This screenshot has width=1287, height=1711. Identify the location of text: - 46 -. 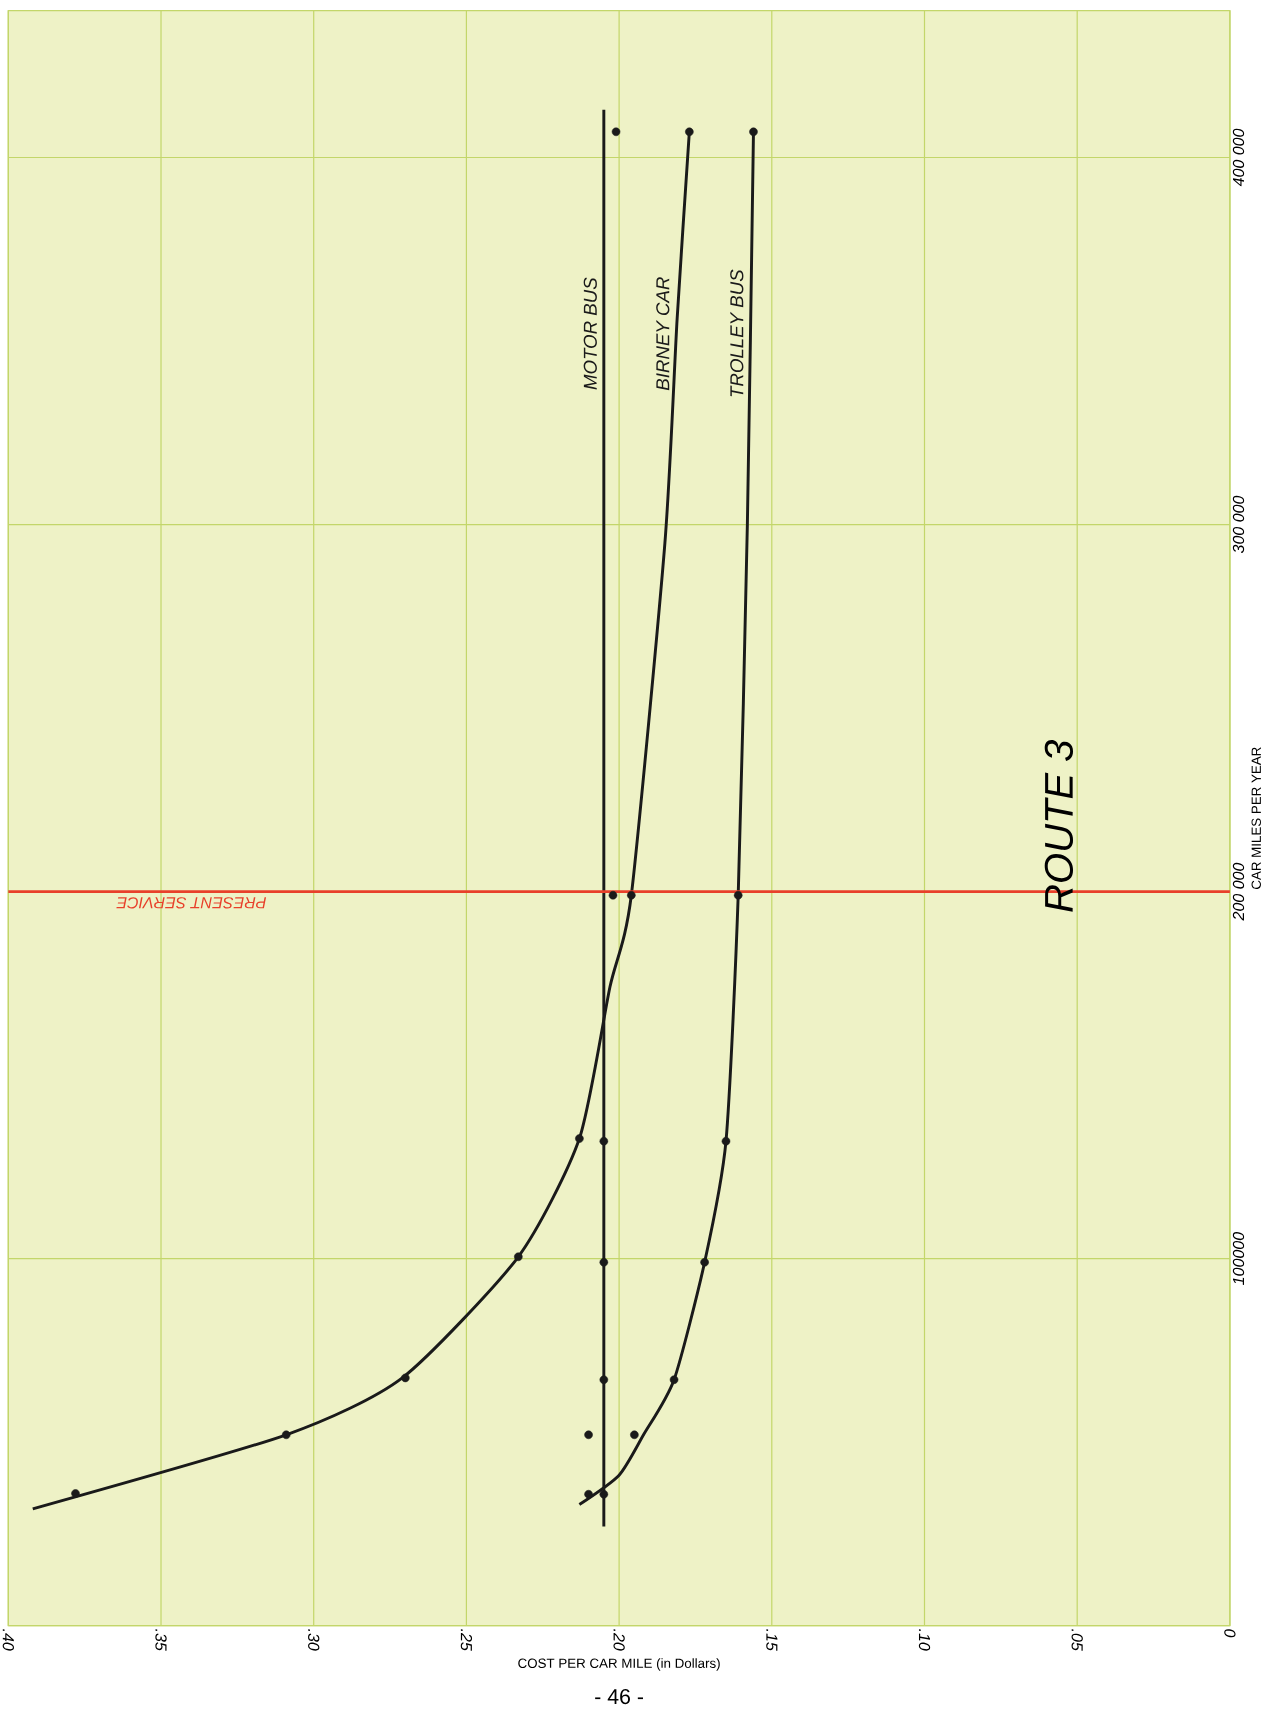
(619, 1697).